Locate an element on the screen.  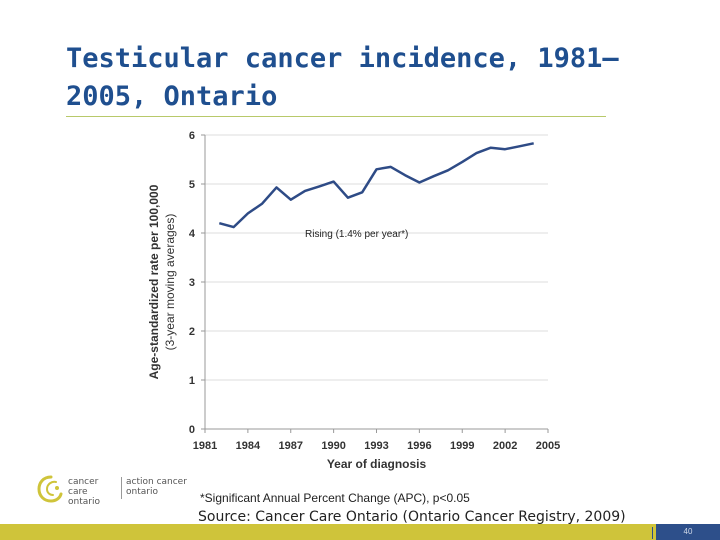
y-axis-sublabel: (3-year moving averages) is located at coordinates (170, 282).